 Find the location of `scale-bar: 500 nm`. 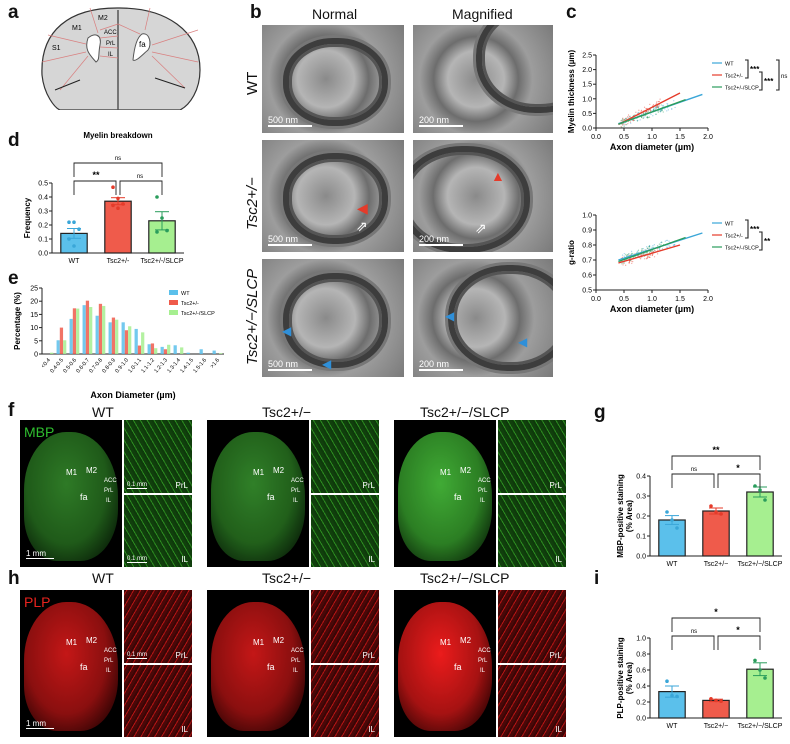

scale-bar: 500 nm is located at coordinates (290, 121).